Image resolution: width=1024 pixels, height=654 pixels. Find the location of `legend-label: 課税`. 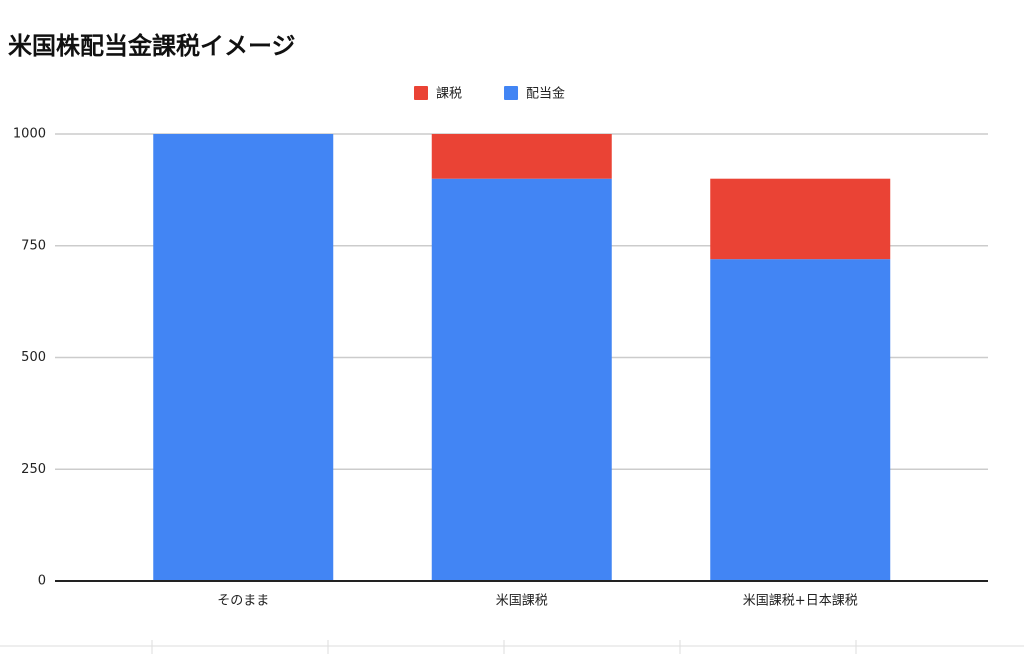

legend-label: 課税 is located at coordinates (449, 94).